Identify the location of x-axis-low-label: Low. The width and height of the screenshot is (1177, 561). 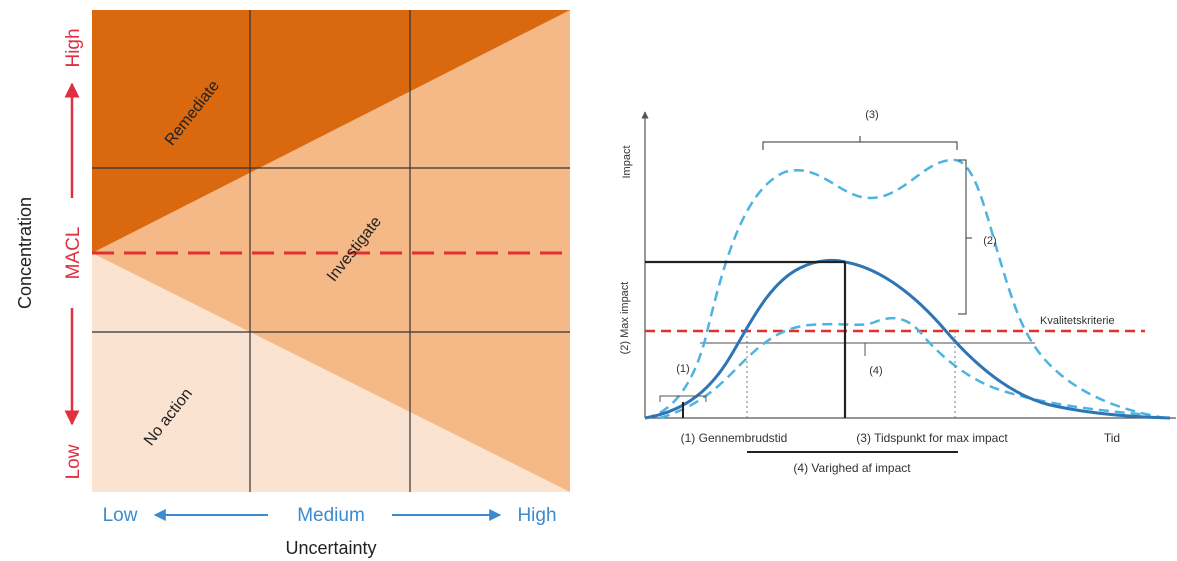
(120, 515).